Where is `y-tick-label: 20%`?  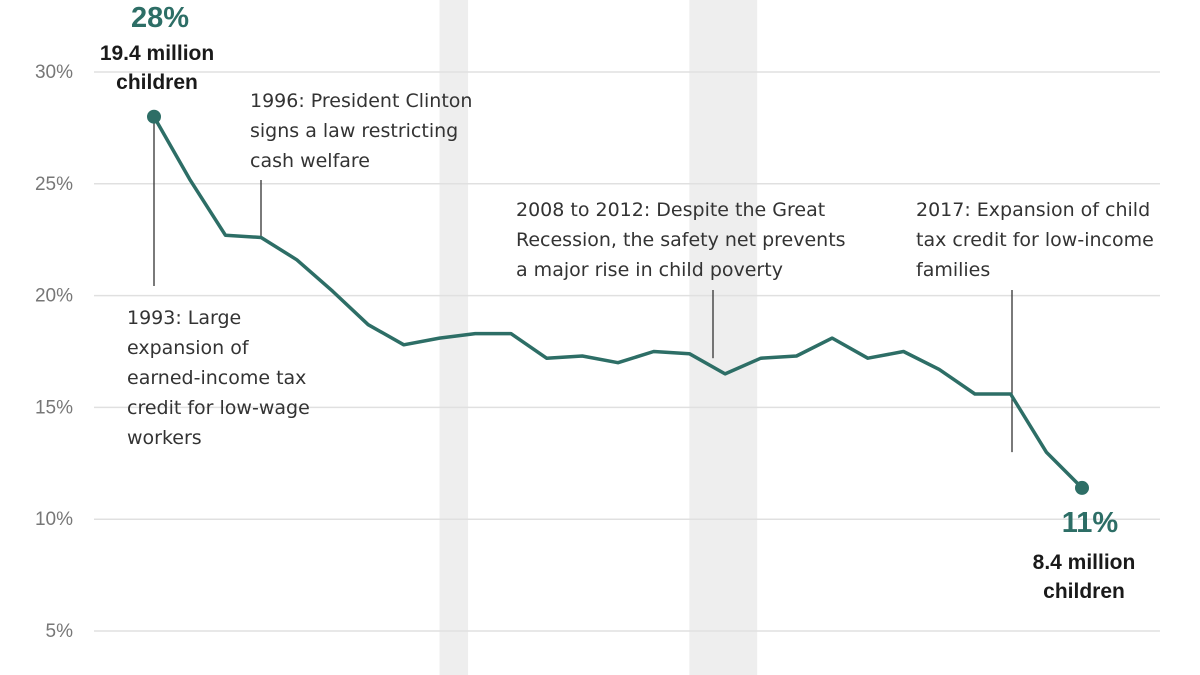 y-tick-label: 20% is located at coordinates (54, 296).